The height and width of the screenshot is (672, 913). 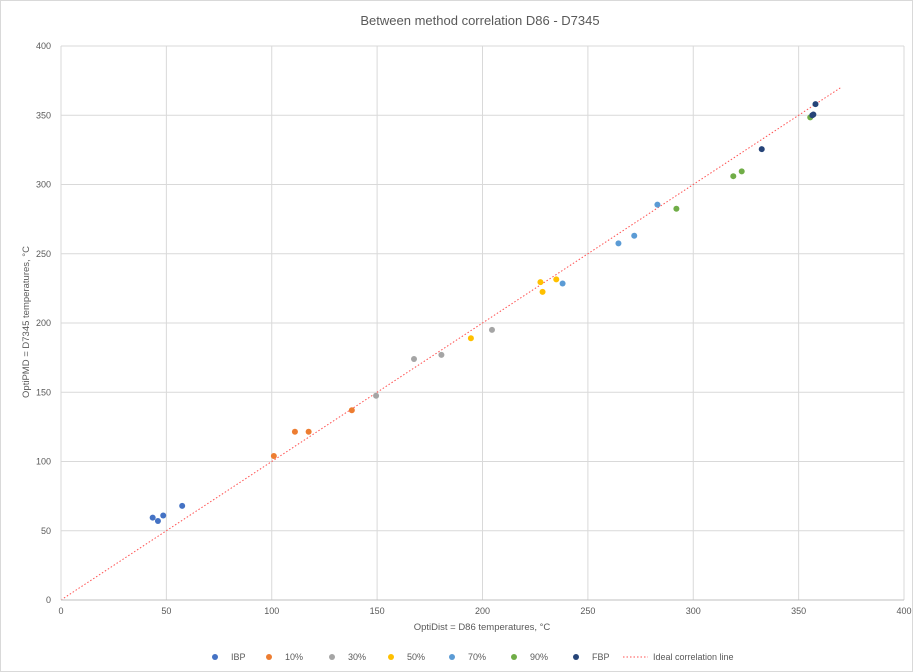 I want to click on x-tick-label: 250, so click(x=587, y=611).